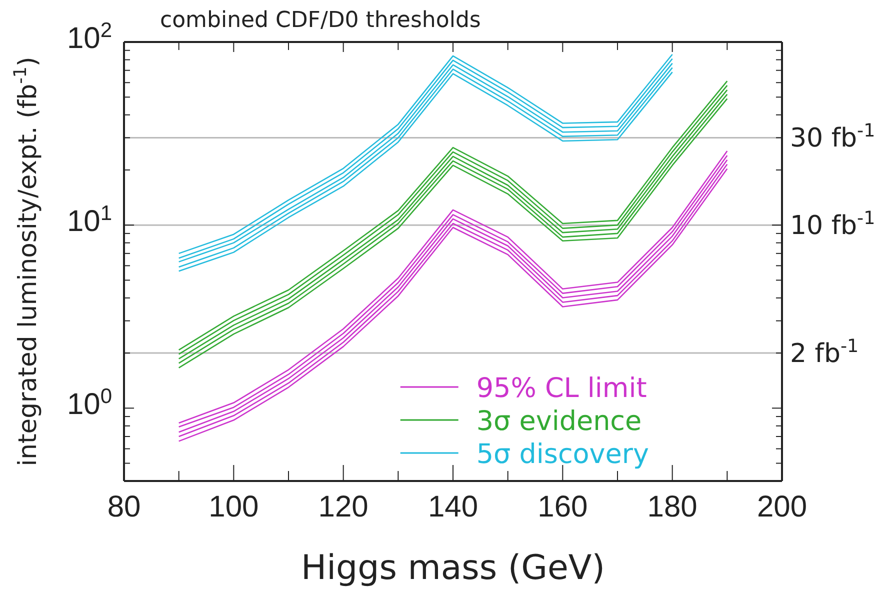 The width and height of the screenshot is (896, 589). I want to click on legend-label: 95% CL limit, so click(561, 388).